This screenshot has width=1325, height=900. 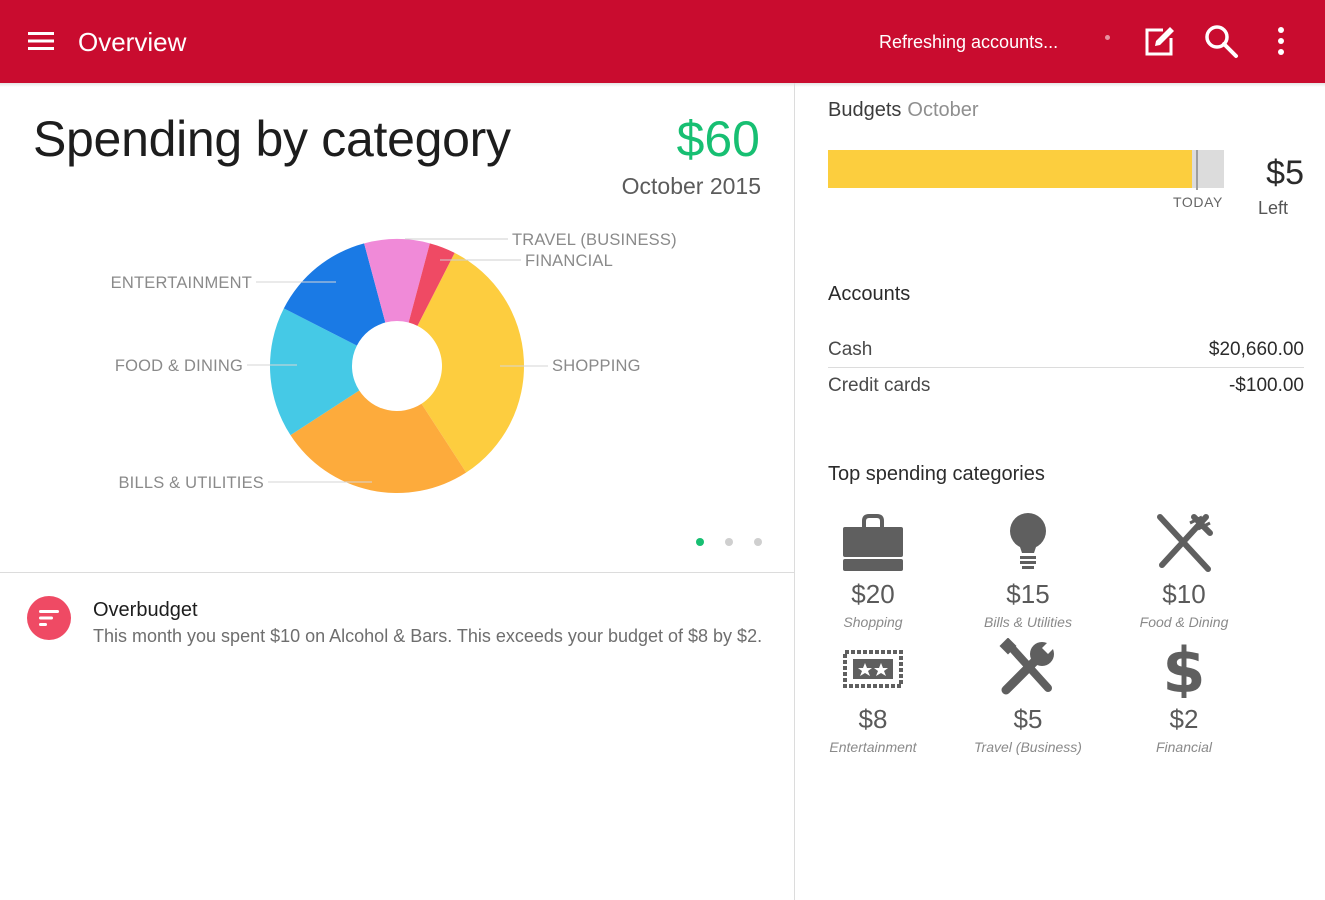 I want to click on category-amount: $2, so click(x=1184, y=719).